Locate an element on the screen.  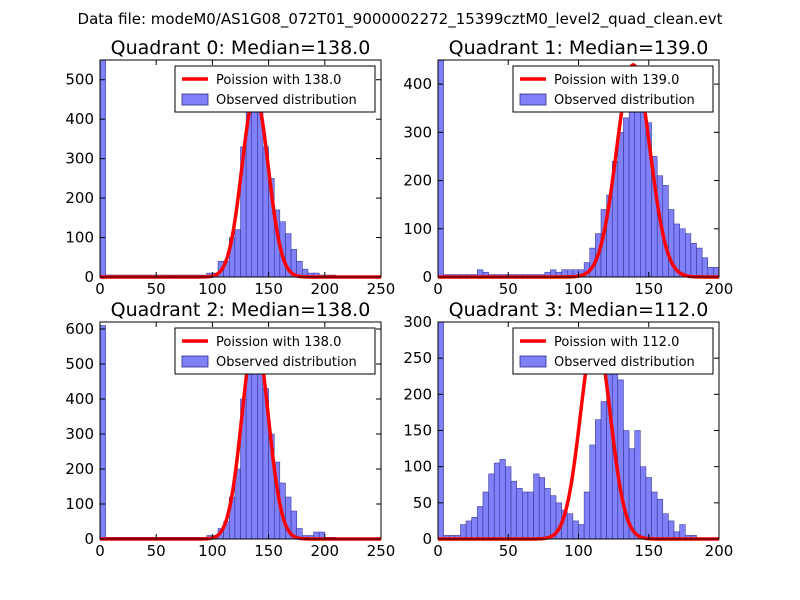
panel-title: Quadrant 3: Median=112.0 is located at coordinates (579, 310).